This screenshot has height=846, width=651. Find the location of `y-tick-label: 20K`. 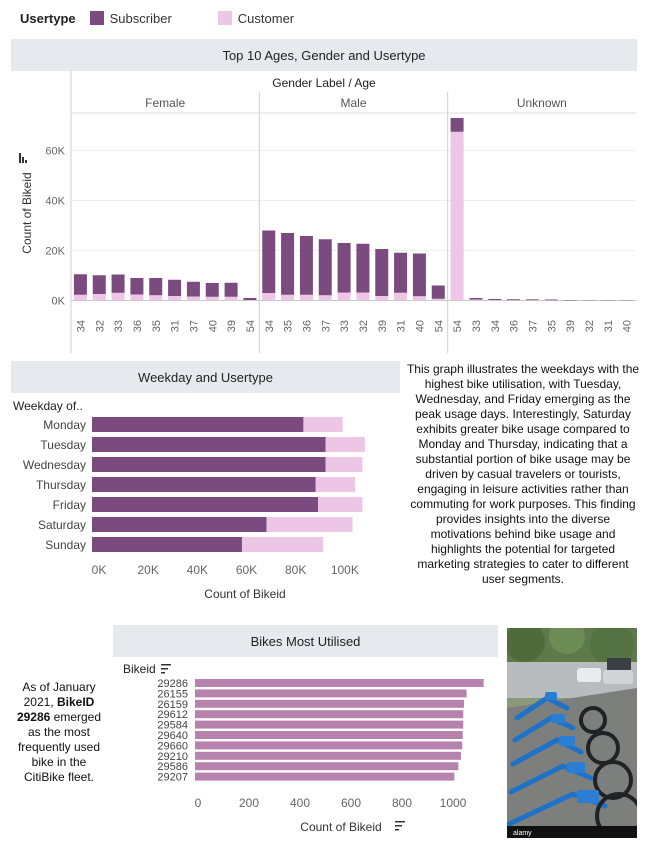

y-tick-label: 20K is located at coordinates (55, 252).